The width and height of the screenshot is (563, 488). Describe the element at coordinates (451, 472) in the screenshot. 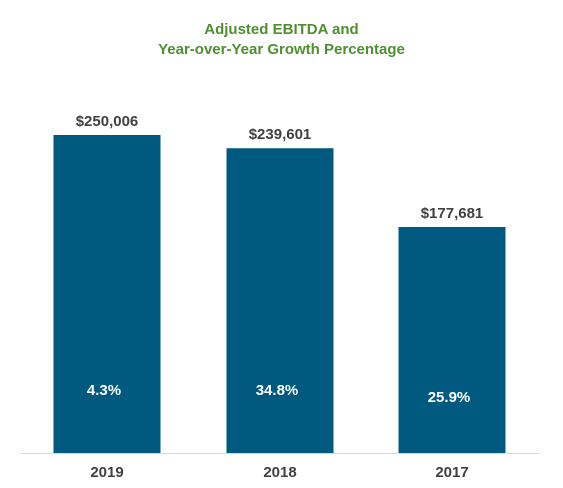

I see `x-tick-label-2017: 2017` at that location.